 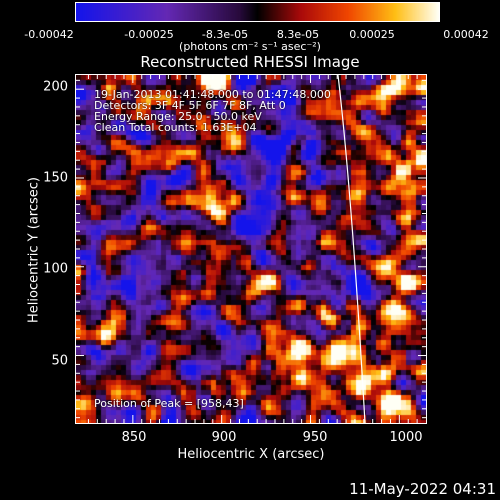 I want to click on footer-date: 11-May-2022 04:31, so click(x=422, y=489).